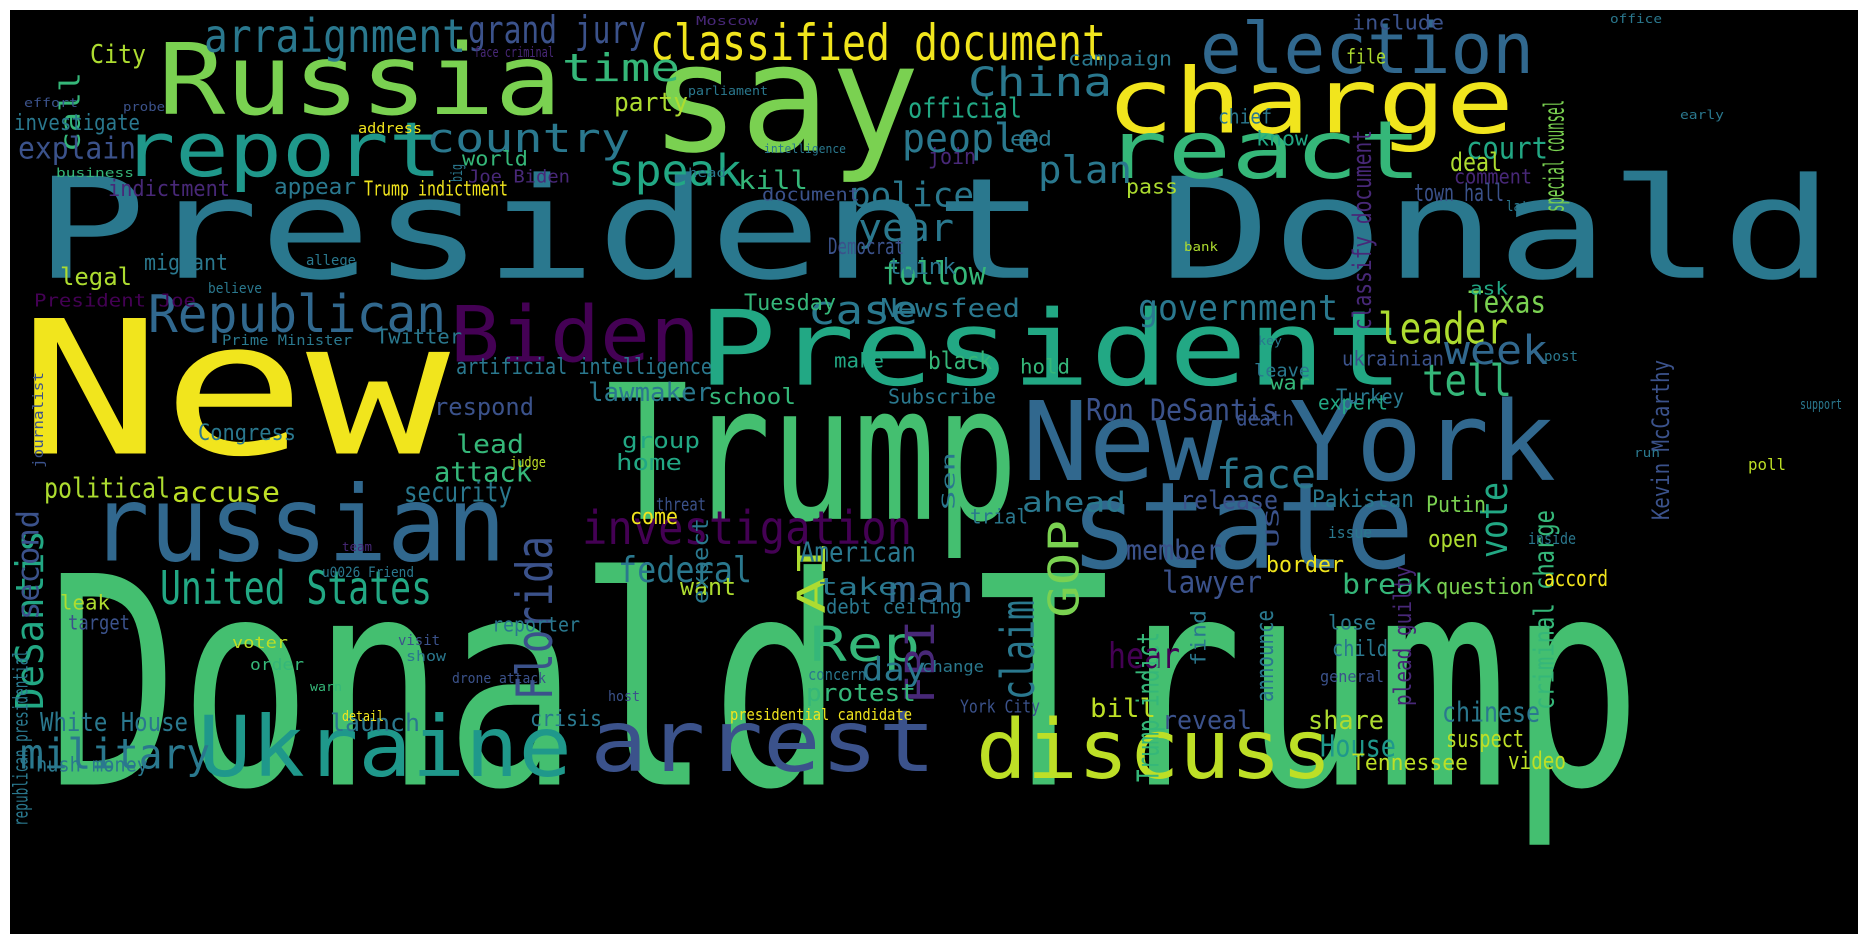 Image resolution: width=1868 pixels, height=944 pixels. What do you see at coordinates (118, 54) in the screenshot?
I see `word-city: City` at bounding box center [118, 54].